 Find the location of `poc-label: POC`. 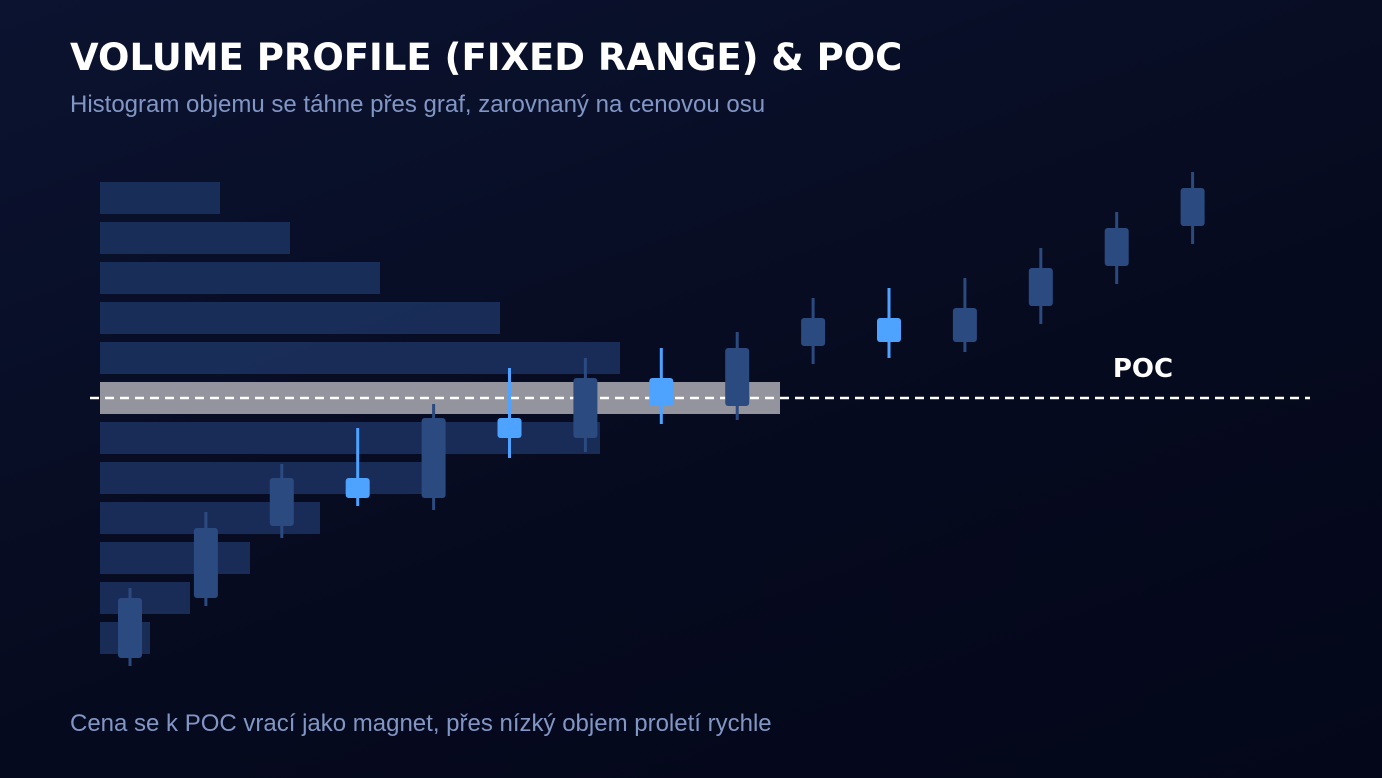

poc-label: POC is located at coordinates (1143, 369).